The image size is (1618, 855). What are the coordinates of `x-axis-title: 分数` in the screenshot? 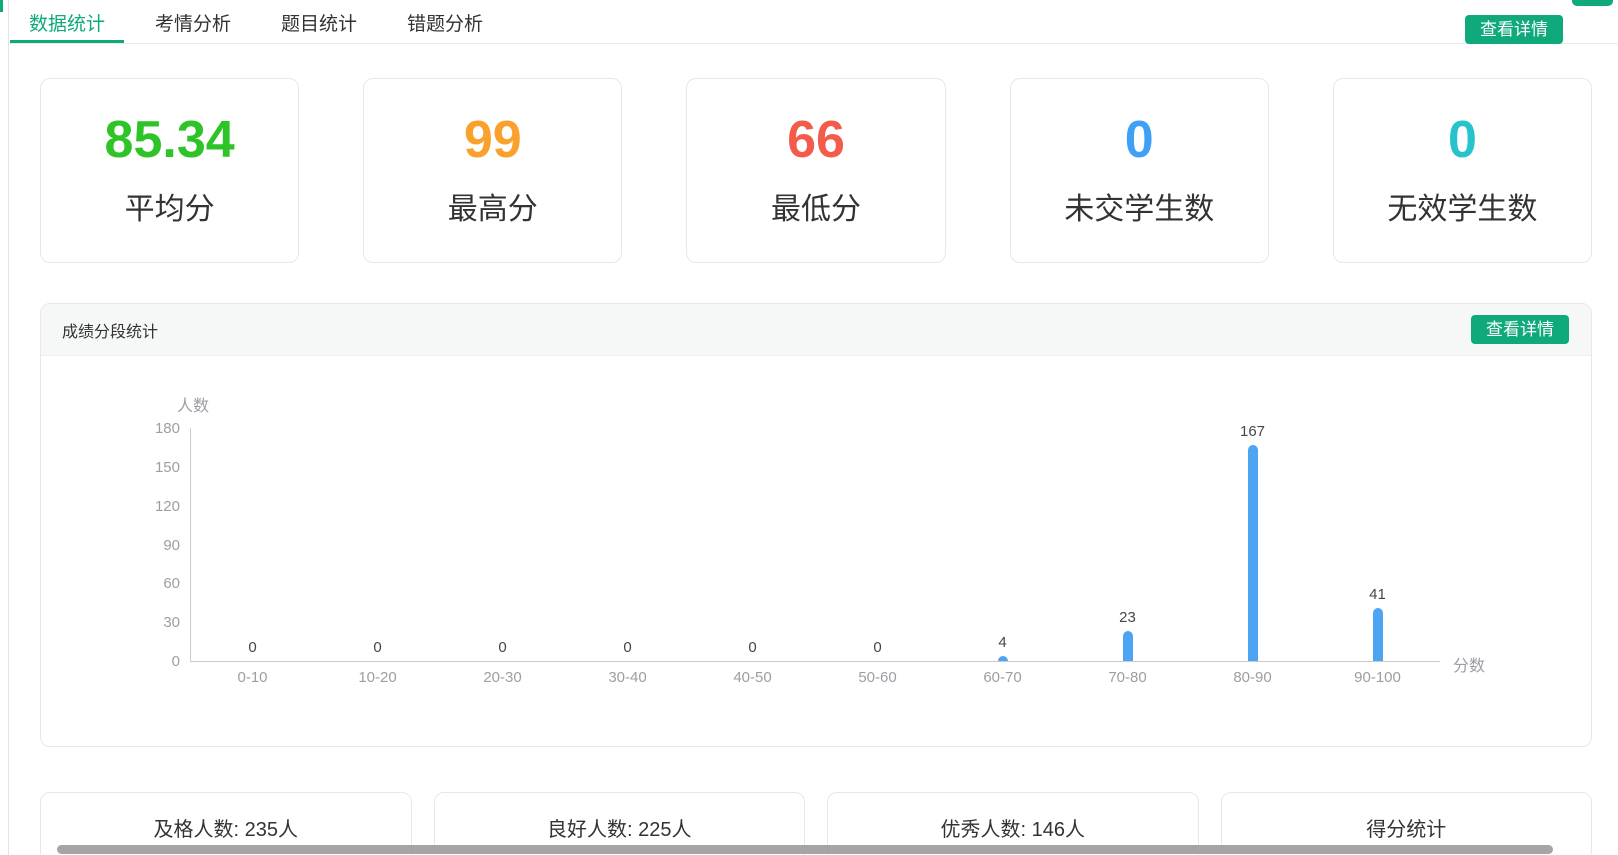 It's located at (1469, 666).